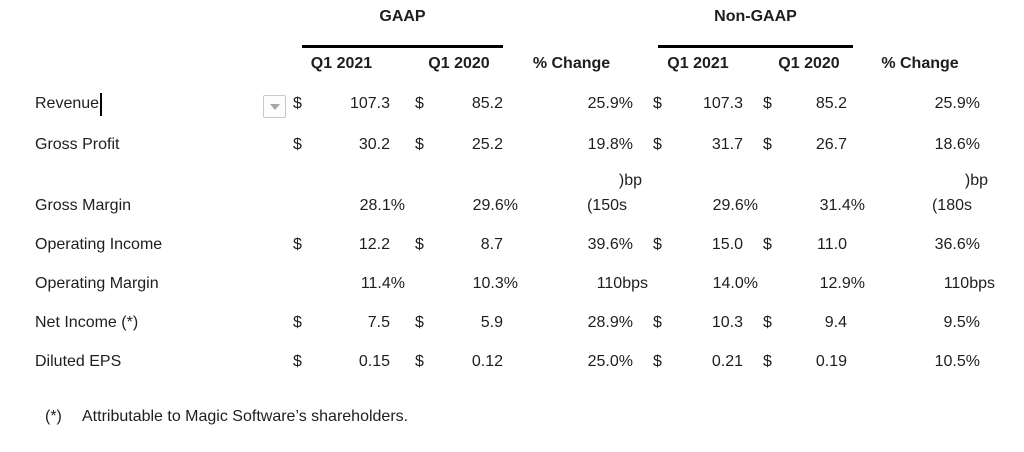 The height and width of the screenshot is (452, 1024). Describe the element at coordinates (459, 145) in the screenshot. I see `gross-profit-gaap-q1-2020-cell: $25.2` at that location.